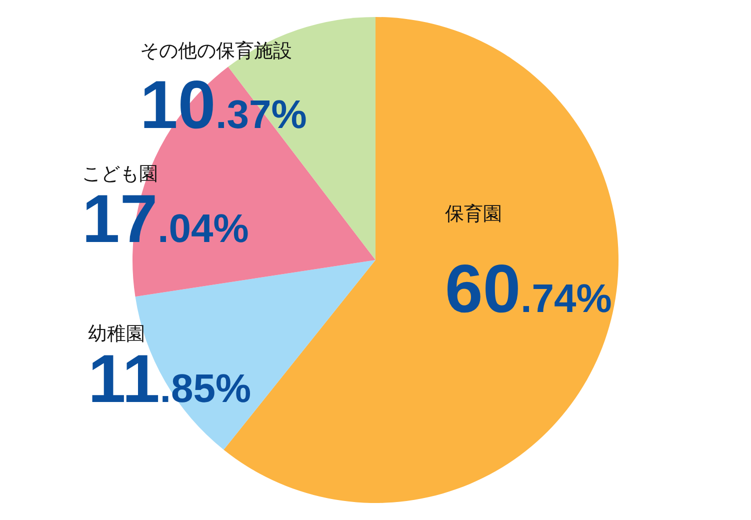 This screenshot has width=751, height=520. Describe the element at coordinates (528, 289) in the screenshot. I see `data-label: 60.74%` at that location.